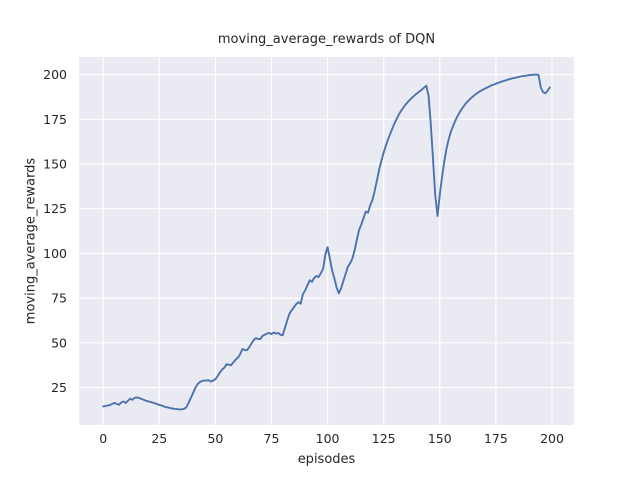 The width and height of the screenshot is (640, 480). Describe the element at coordinates (55, 119) in the screenshot. I see `y-tick-label: 175` at that location.